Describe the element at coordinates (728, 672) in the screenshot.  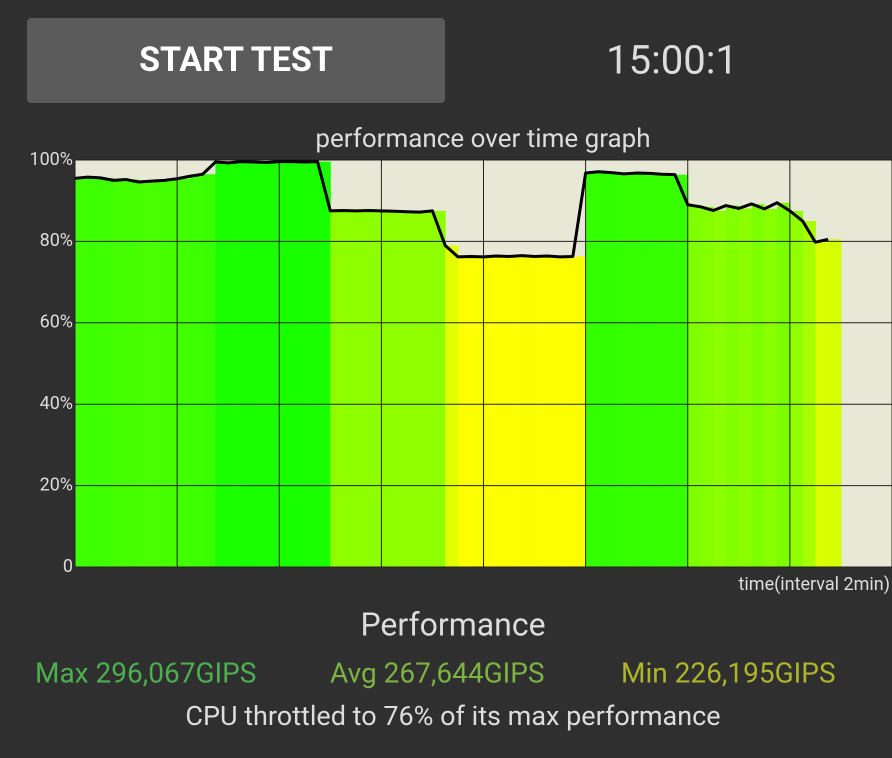
I see `min-stat: Min 226,195GIPS` at that location.